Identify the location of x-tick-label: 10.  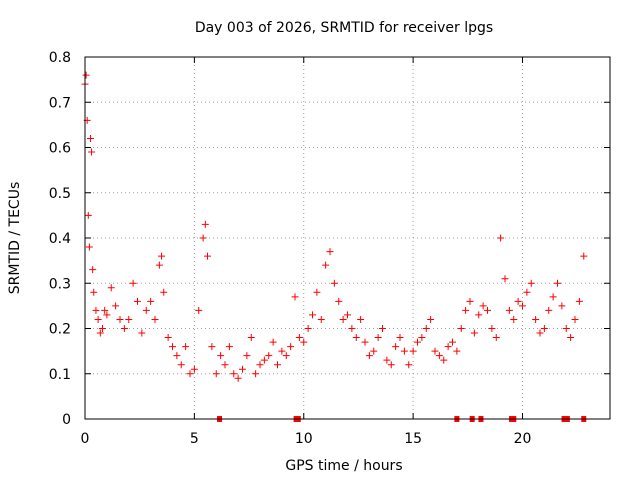
(304, 439).